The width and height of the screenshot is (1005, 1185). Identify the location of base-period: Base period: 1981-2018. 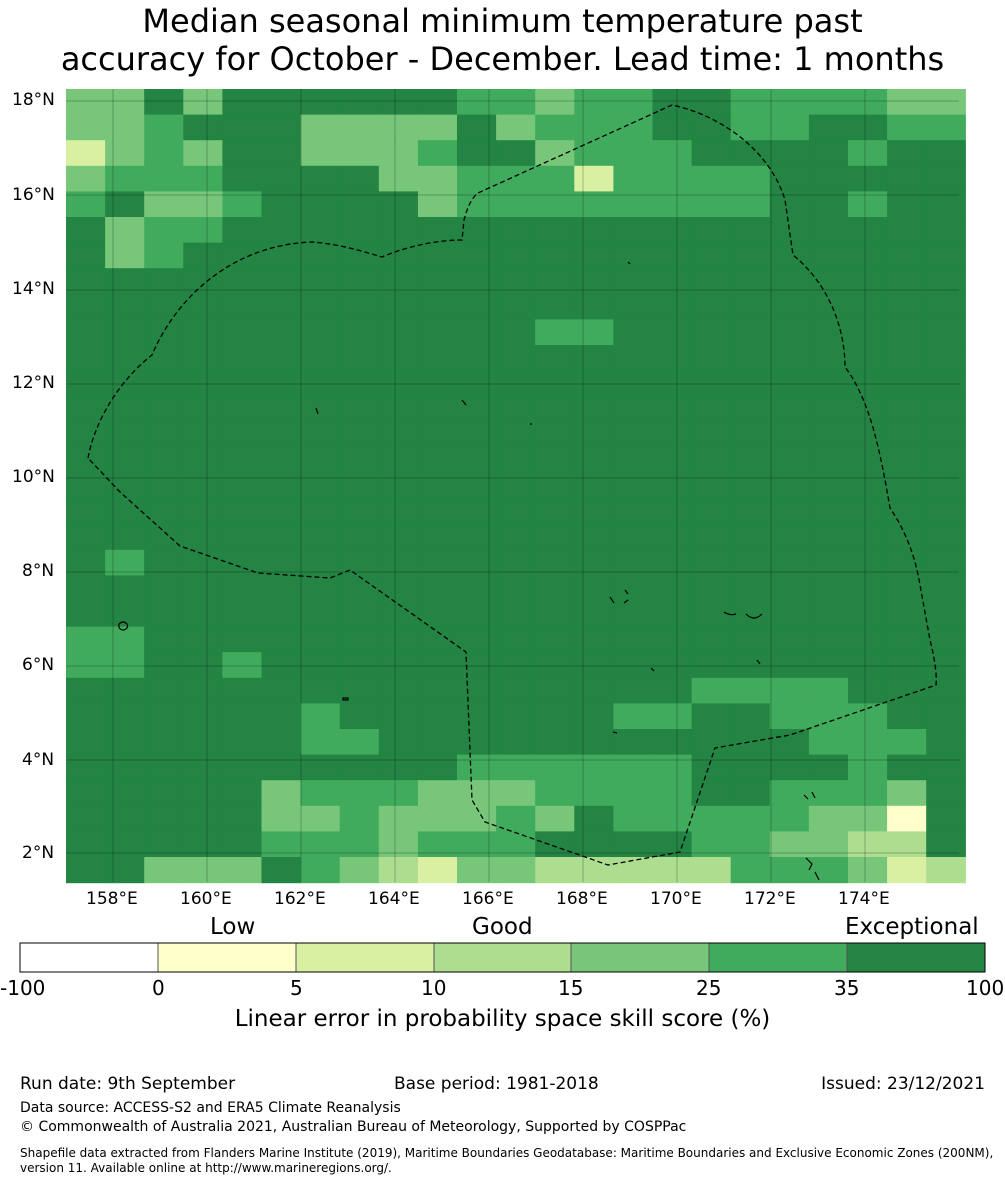
(496, 1084).